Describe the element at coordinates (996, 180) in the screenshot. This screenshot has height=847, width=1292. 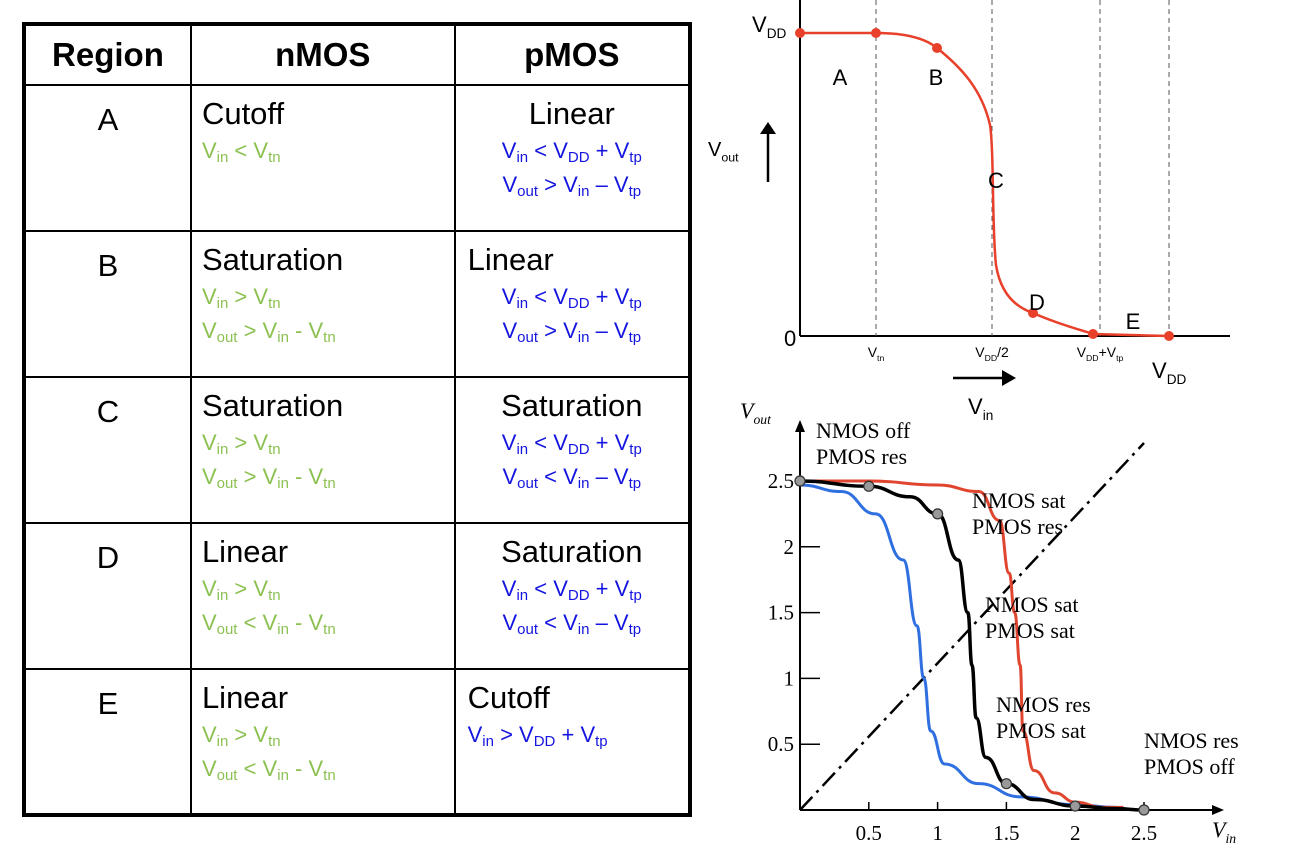
I see `region-label-c: C` at that location.